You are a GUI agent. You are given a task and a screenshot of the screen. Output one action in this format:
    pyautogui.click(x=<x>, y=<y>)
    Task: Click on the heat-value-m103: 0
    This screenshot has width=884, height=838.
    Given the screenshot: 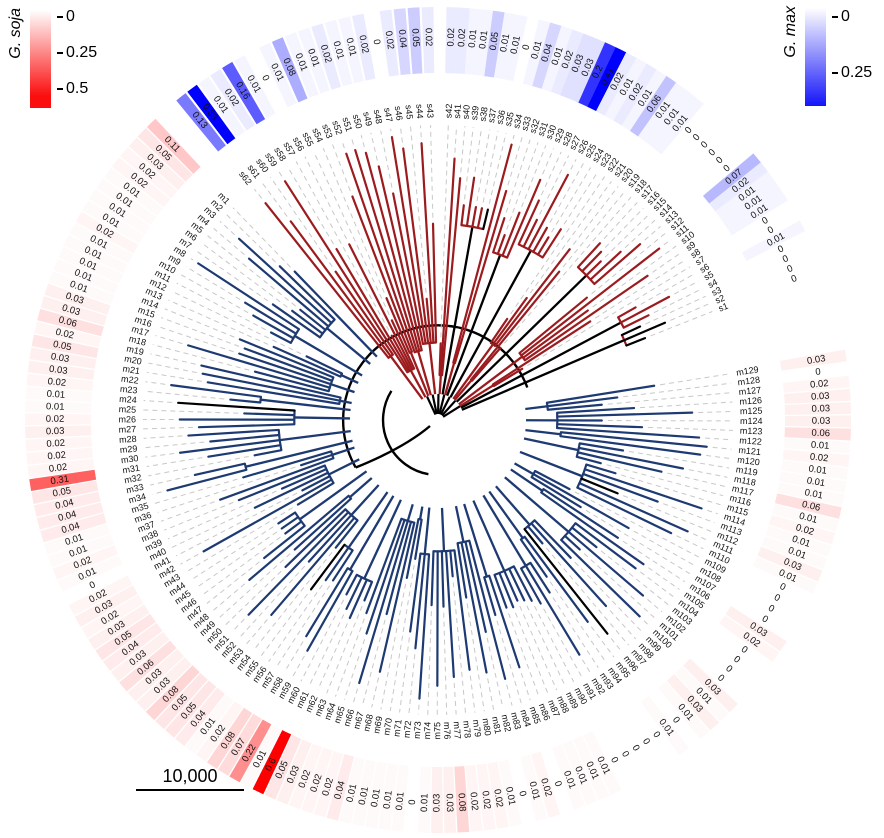 What is the action you would take?
    pyautogui.click(x=736, y=660)
    